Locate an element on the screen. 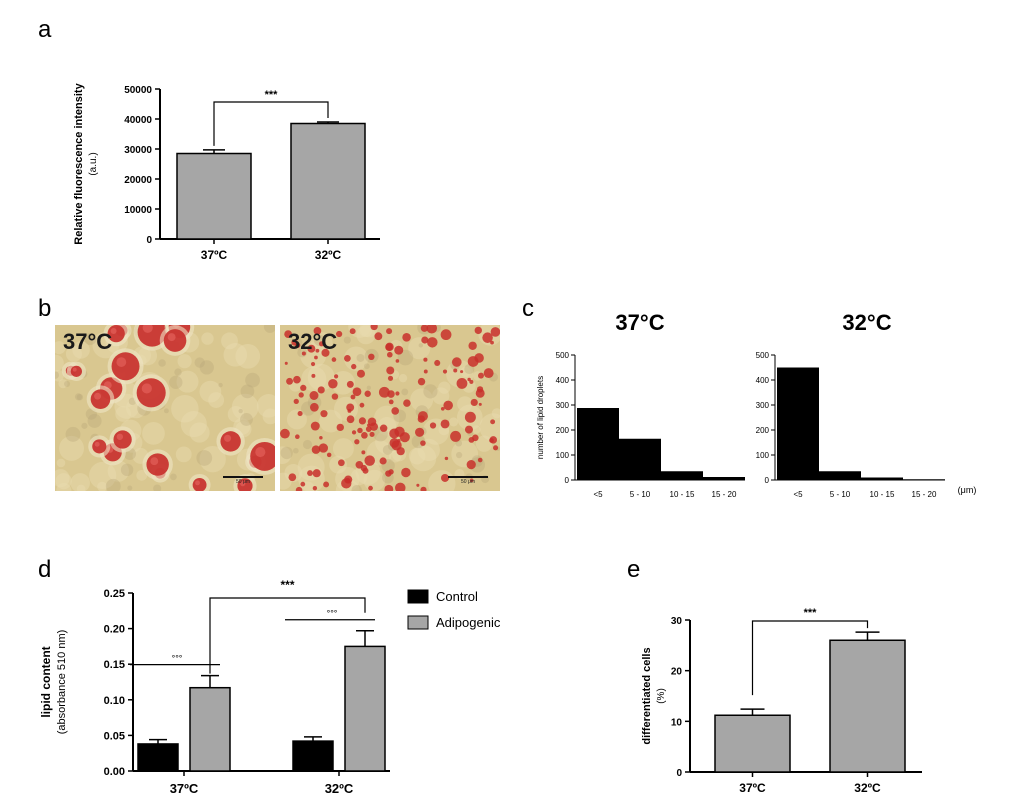  significance-label: *** is located at coordinates (287, 585).